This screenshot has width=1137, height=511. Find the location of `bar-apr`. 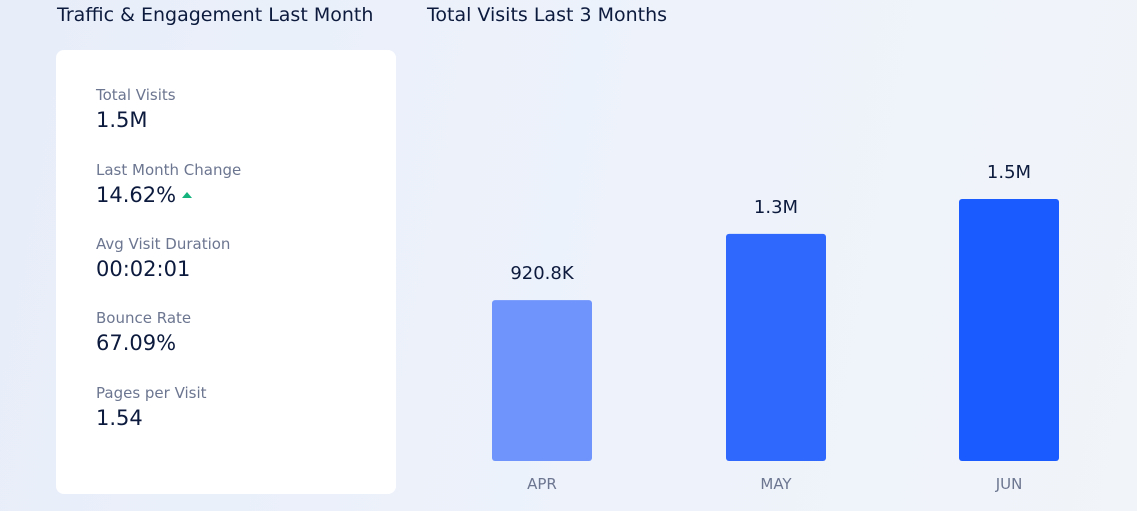

bar-apr is located at coordinates (542, 380).